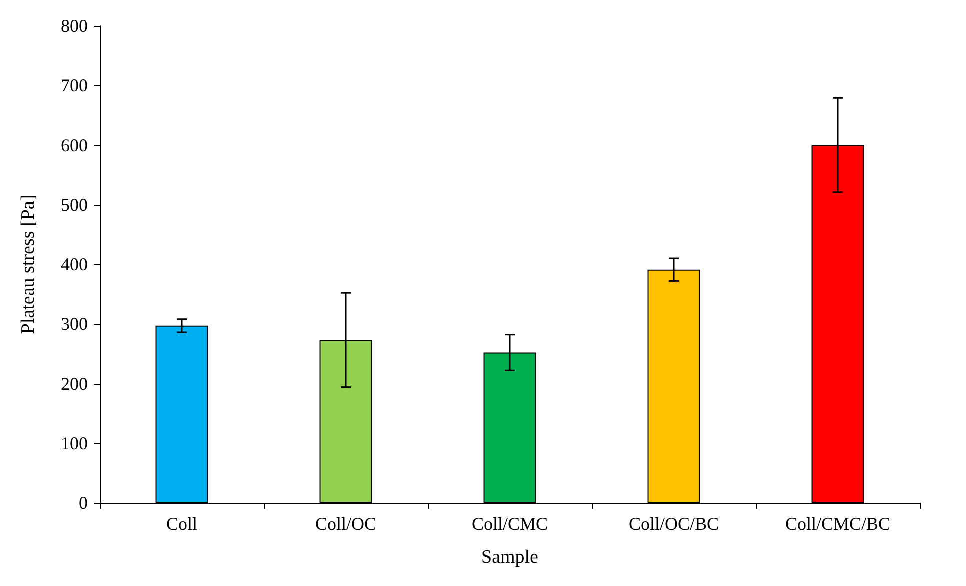 This screenshot has height=586, width=966. What do you see at coordinates (674, 524) in the screenshot?
I see `x-tick-label: Coll/OC/BC` at bounding box center [674, 524].